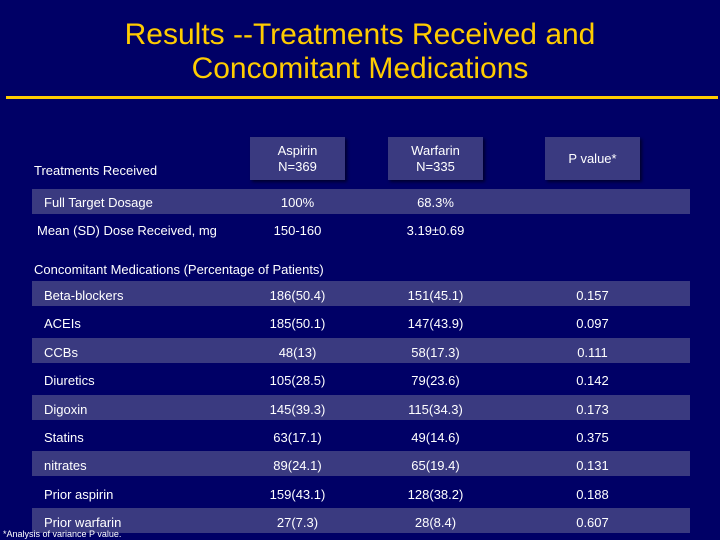 Image resolution: width=720 pixels, height=540 pixels. Describe the element at coordinates (435, 230) in the screenshot. I see `treatment-row-warfarin: 3.19±0.69` at that location.